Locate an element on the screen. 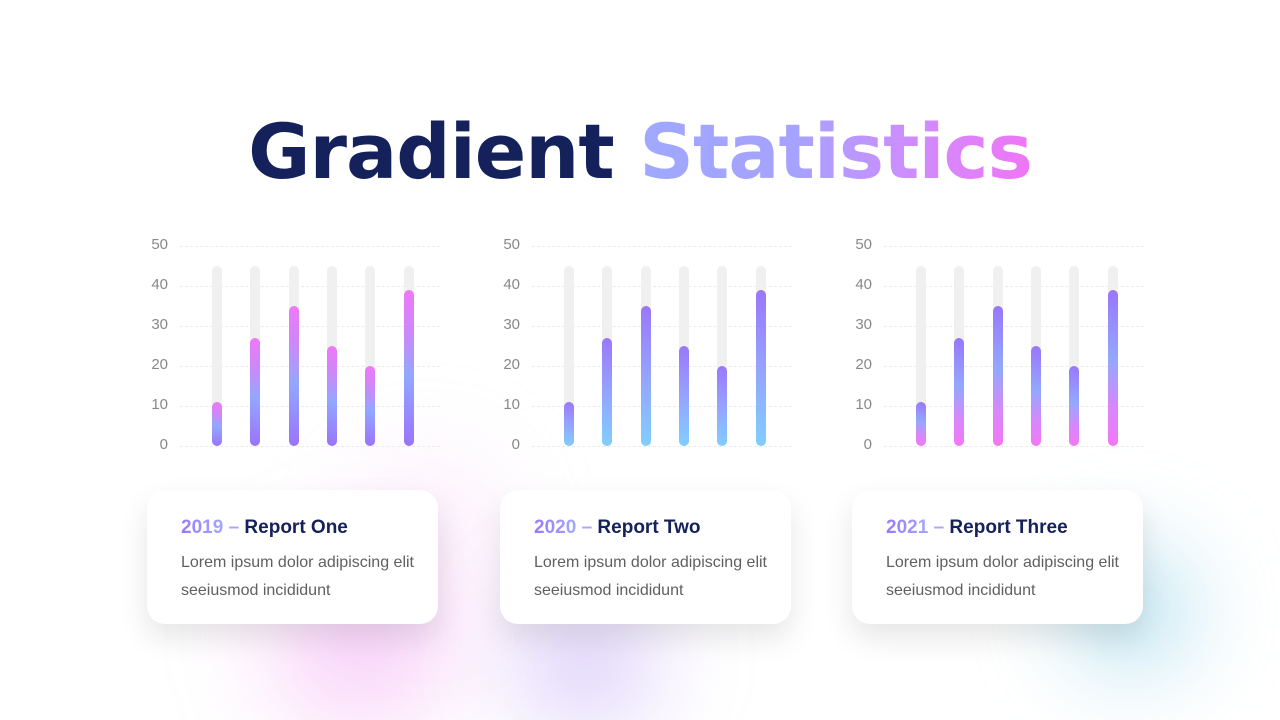 This screenshot has height=720, width=1280. bar-chart-2020: 50 40 30 20 10 0 is located at coordinates (642, 348).